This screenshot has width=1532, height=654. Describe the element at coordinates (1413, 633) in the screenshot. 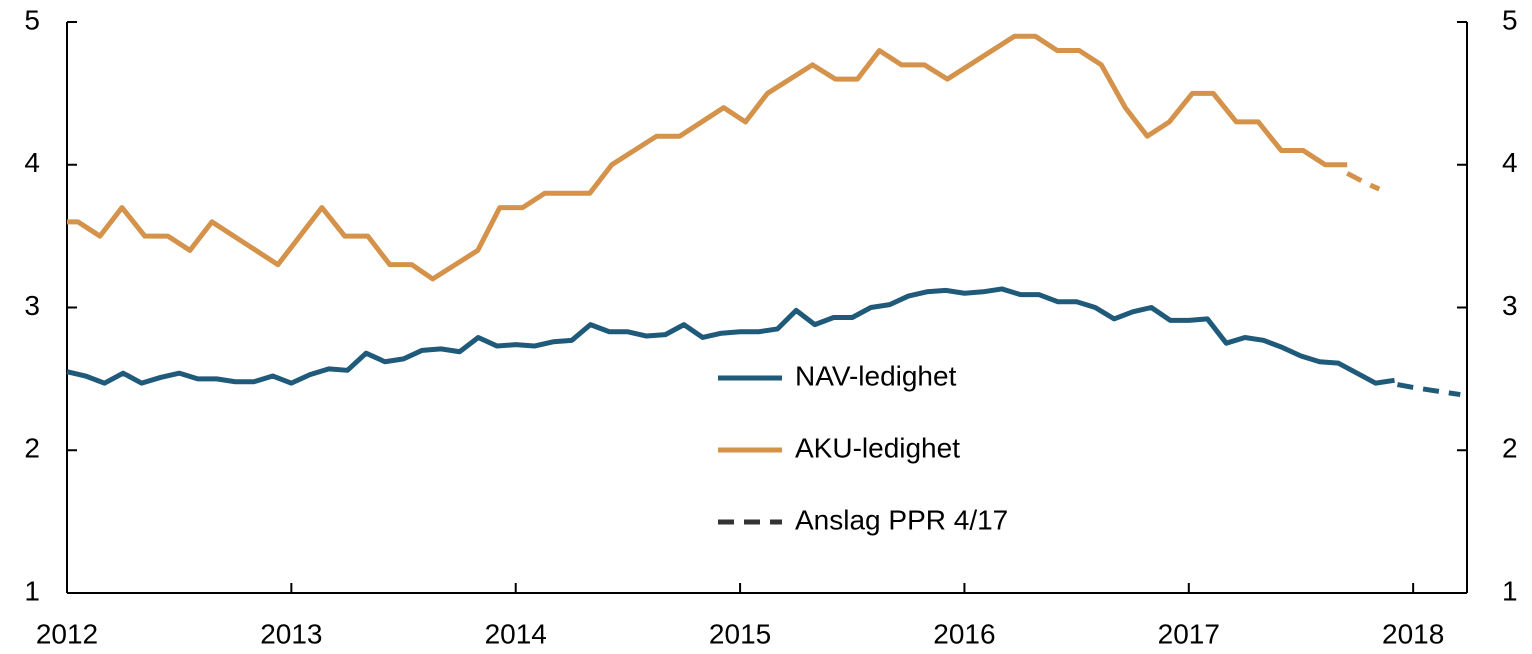

I see `x-tick-label: 2018` at that location.